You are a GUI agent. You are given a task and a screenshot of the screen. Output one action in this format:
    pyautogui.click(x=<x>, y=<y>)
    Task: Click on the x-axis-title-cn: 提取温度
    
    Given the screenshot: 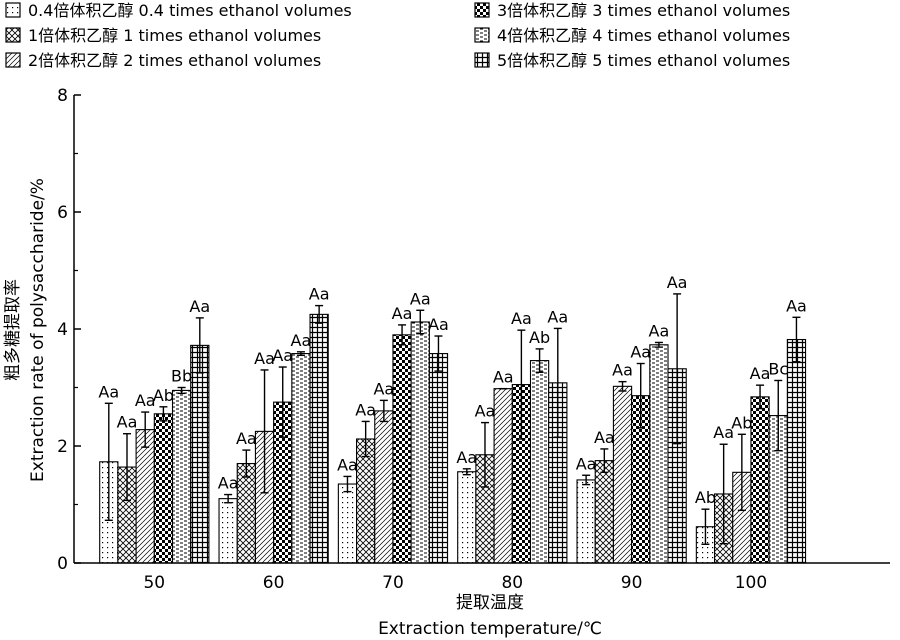 What is the action you would take?
    pyautogui.click(x=490, y=603)
    